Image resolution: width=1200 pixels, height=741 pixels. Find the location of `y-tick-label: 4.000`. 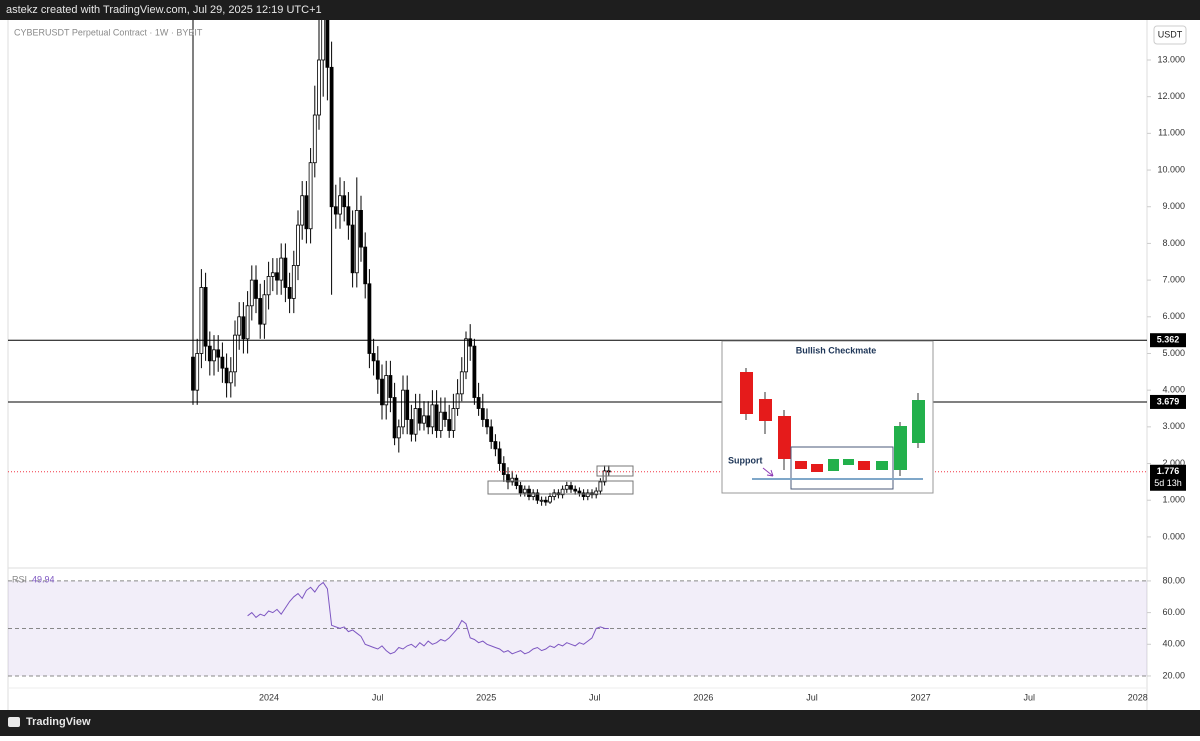

y-tick-label: 4.000 is located at coordinates (1173, 390).